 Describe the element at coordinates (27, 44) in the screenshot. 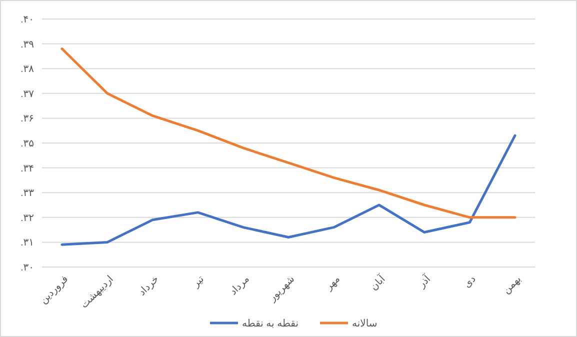

I see `y-tick-label: .۳۹` at that location.